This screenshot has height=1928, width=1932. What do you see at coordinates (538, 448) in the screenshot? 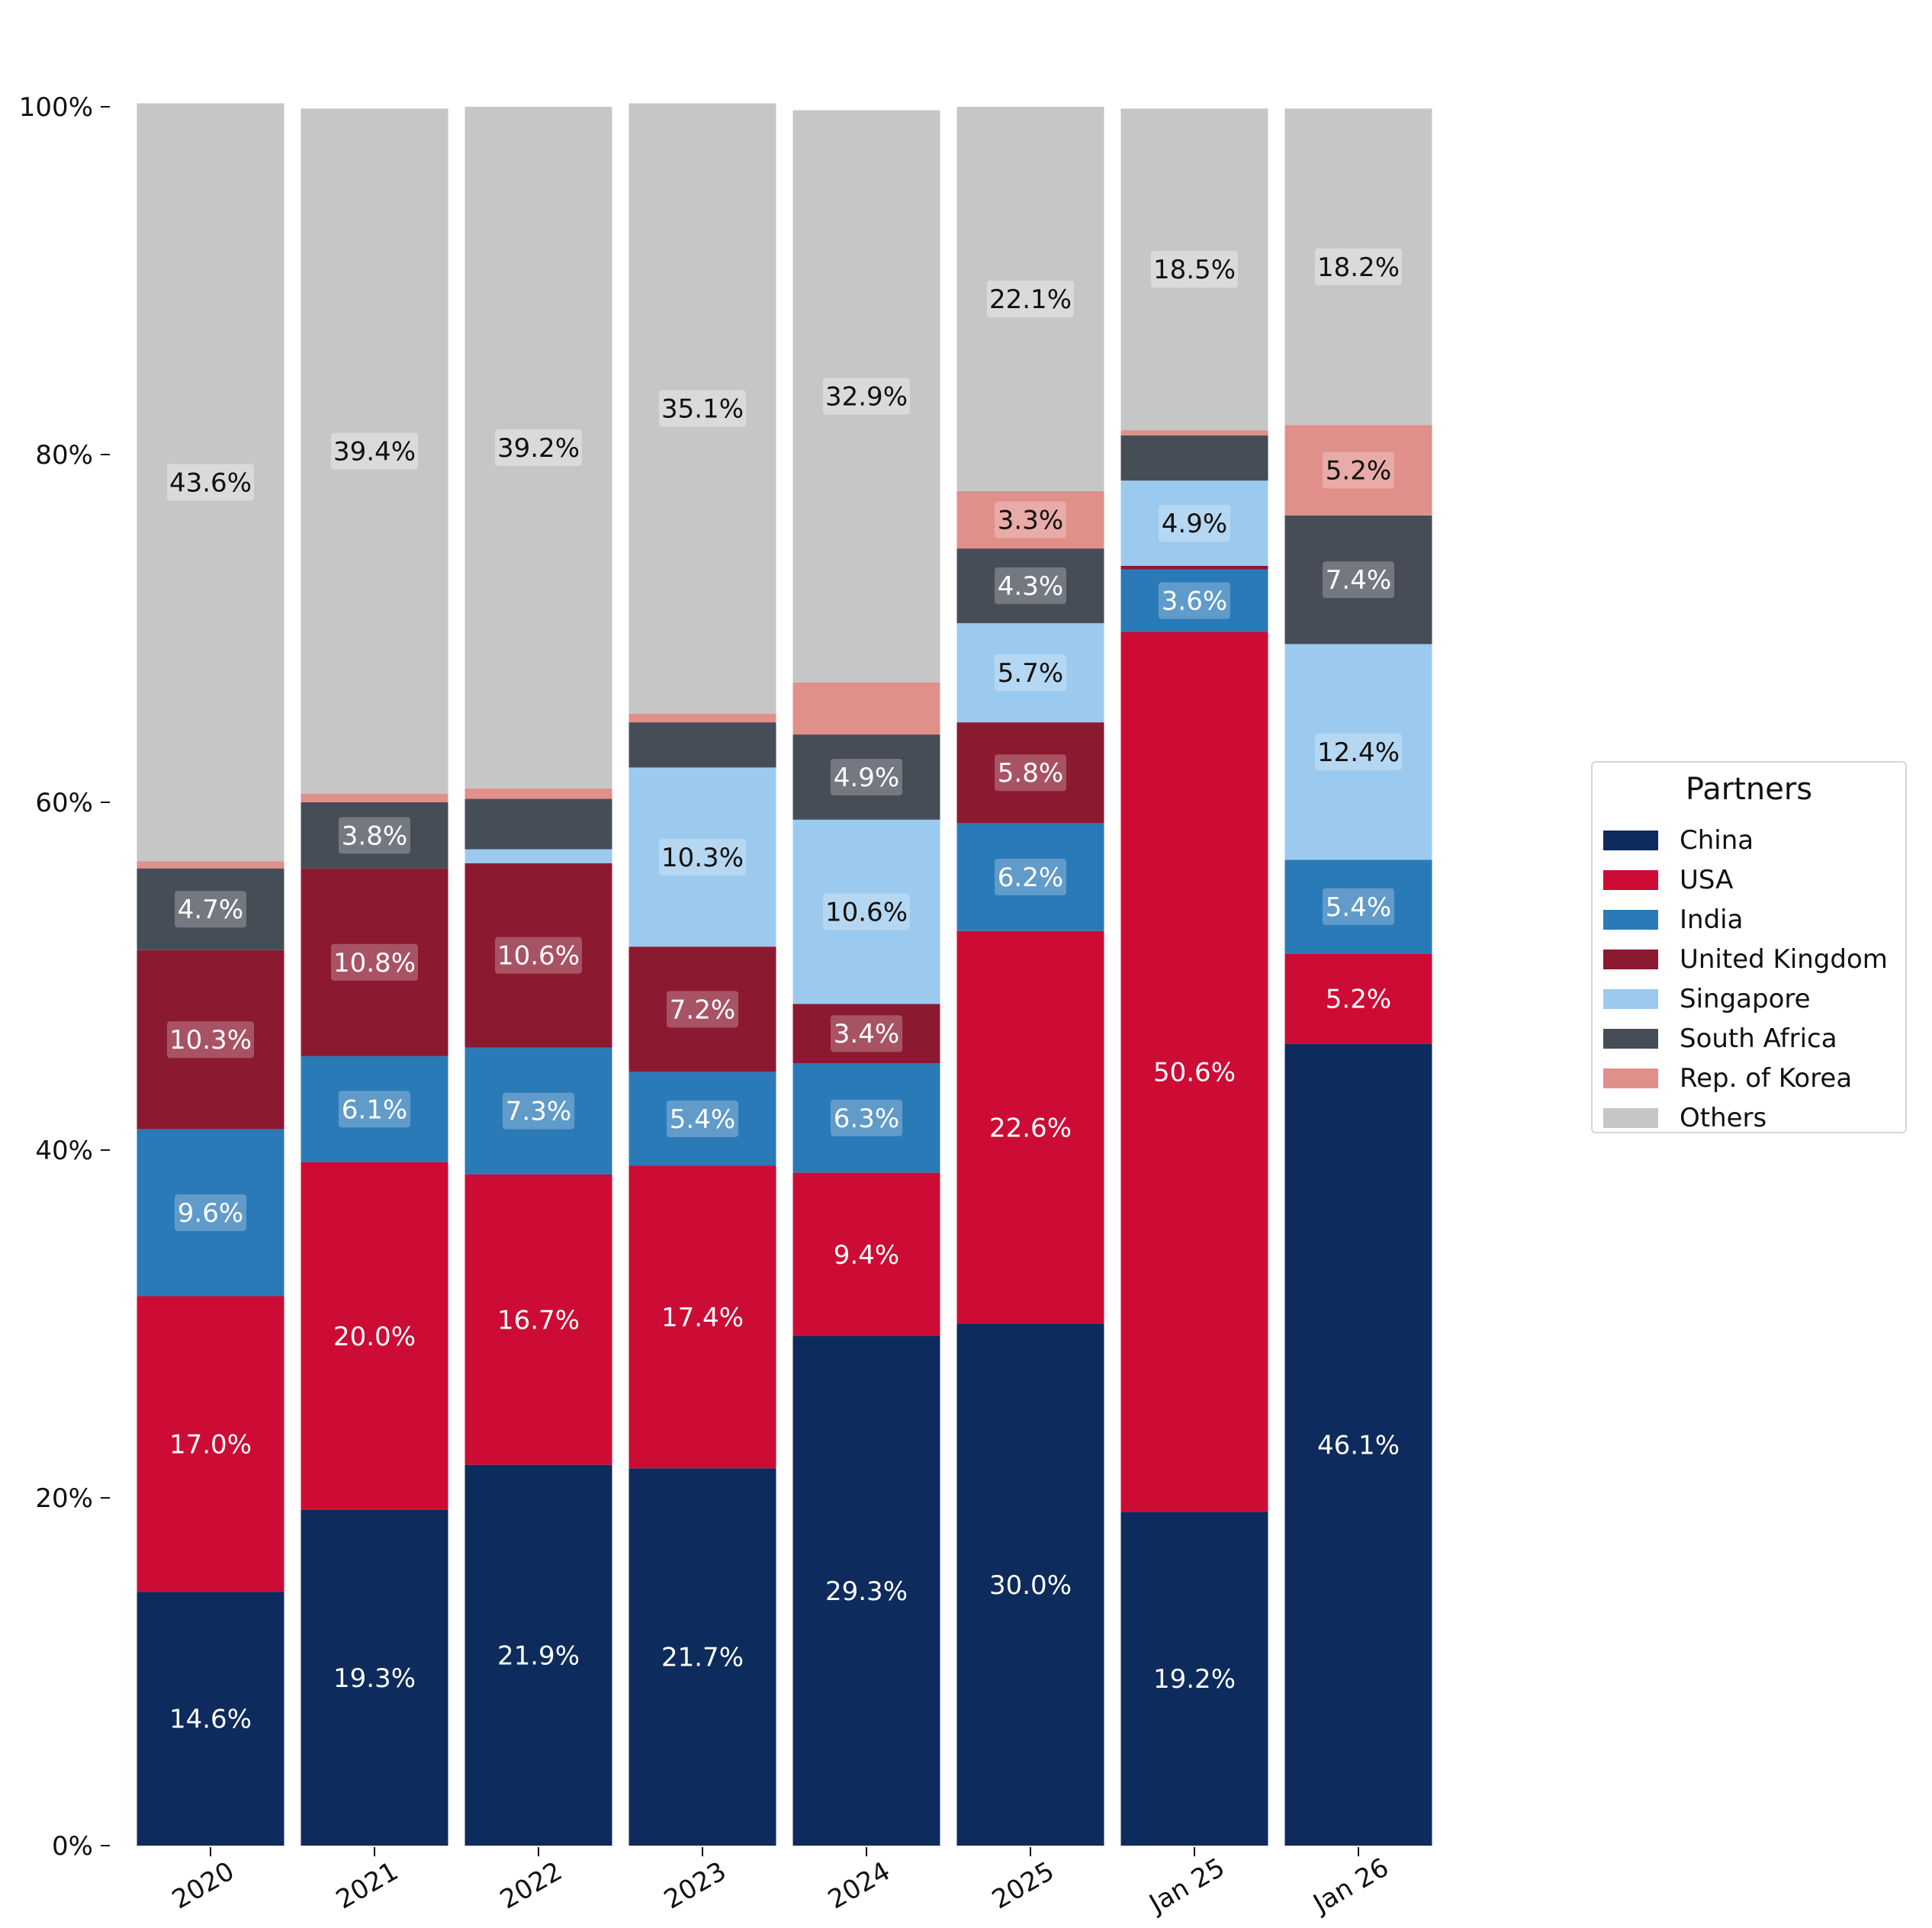
I see `segment-label-others-2022: 39.2%` at bounding box center [538, 448].